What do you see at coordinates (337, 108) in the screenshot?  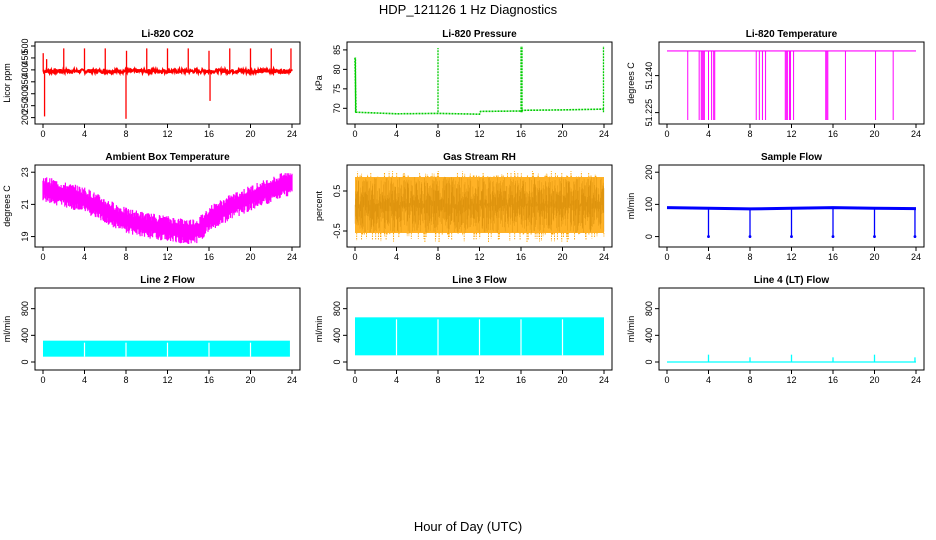 I see `y-tick-label: 70` at bounding box center [337, 108].